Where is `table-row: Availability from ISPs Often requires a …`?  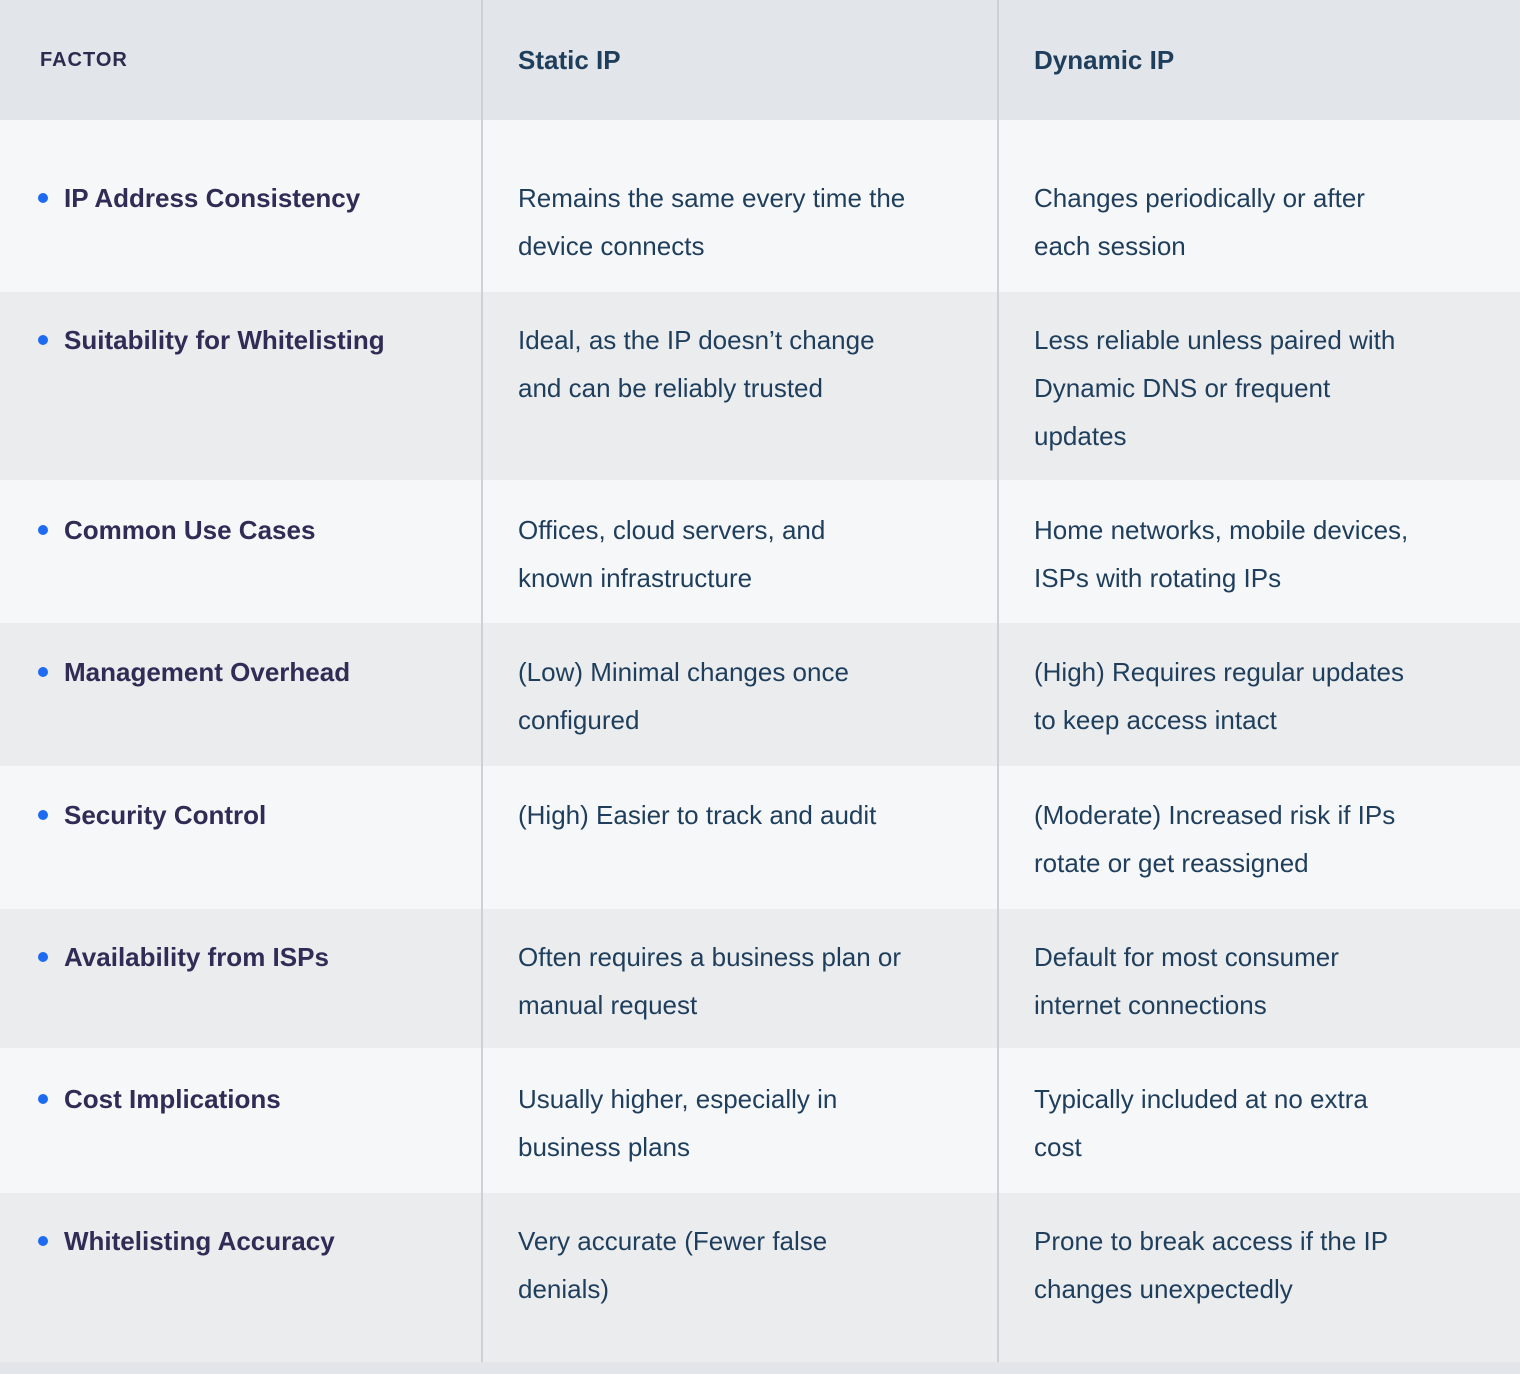
table-row: Availability from ISPs Often requires a … is located at coordinates (760, 978).